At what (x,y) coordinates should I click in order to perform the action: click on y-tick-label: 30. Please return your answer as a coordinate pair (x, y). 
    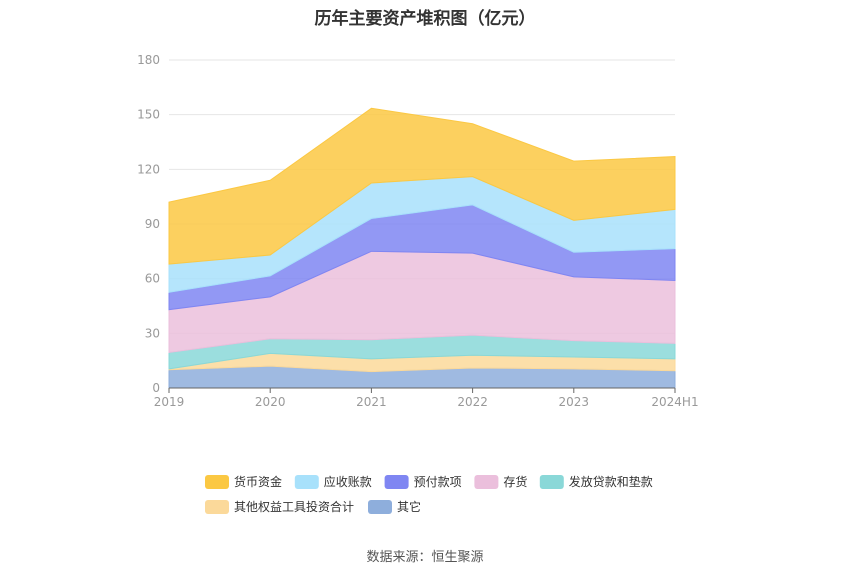
    Looking at the image, I should click on (152, 333).